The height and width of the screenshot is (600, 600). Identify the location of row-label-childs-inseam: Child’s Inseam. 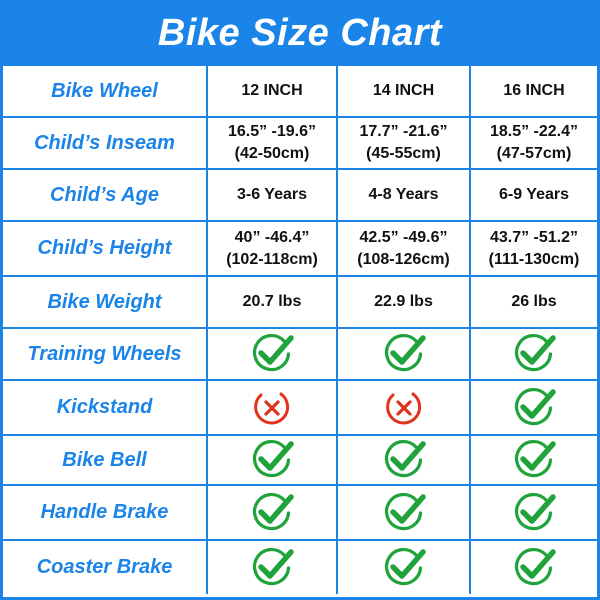
(105, 144).